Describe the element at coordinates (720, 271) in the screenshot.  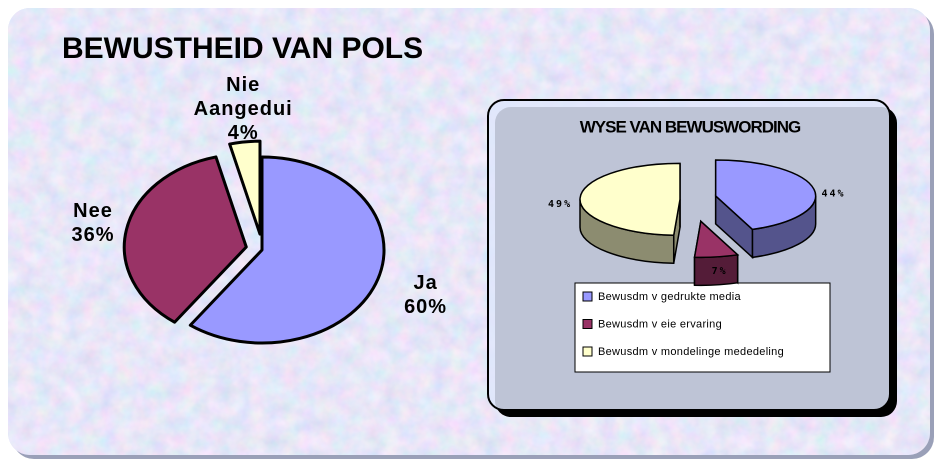
I see `data-label: 7%` at that location.